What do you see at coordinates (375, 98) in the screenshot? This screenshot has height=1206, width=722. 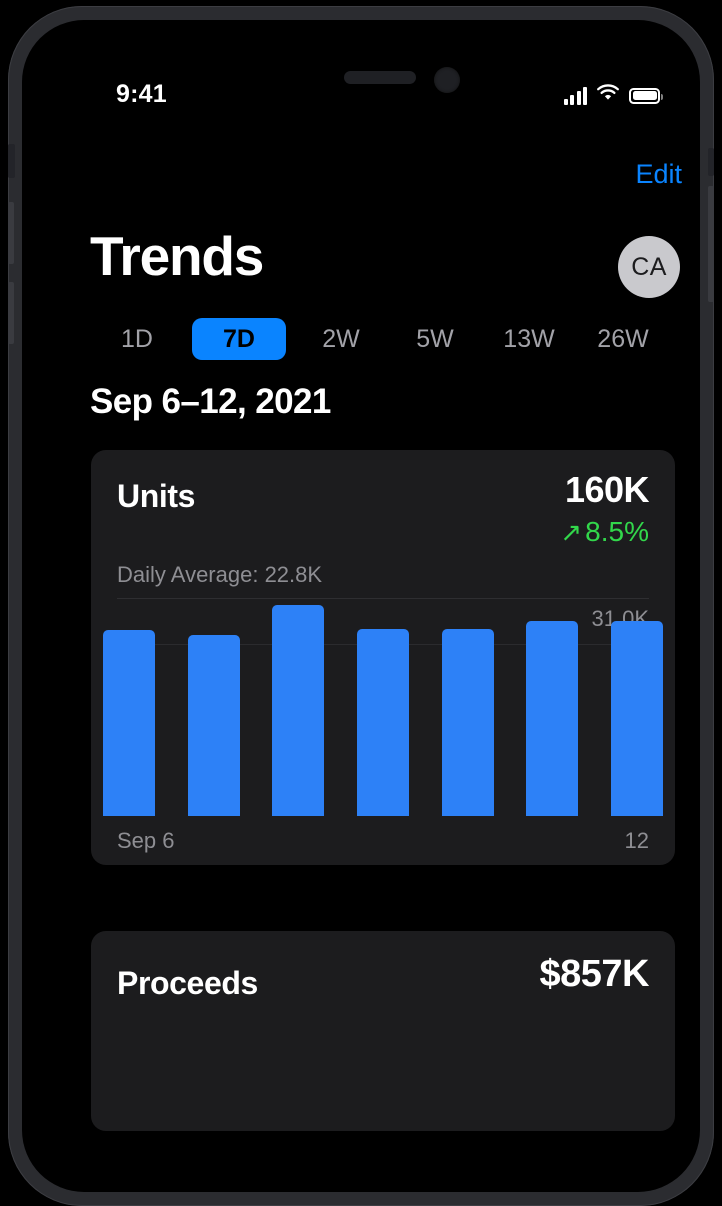 I see `status-bar: 9:41` at bounding box center [375, 98].